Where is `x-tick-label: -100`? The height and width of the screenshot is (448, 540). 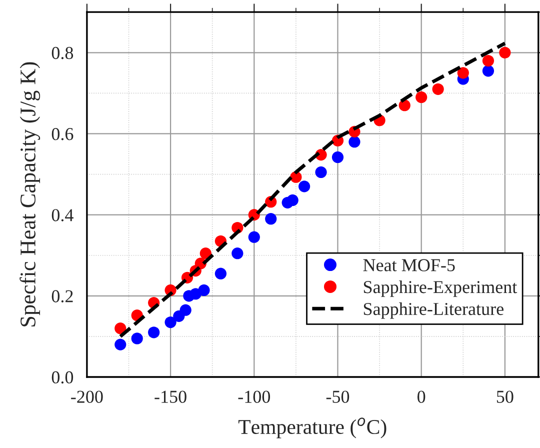
x-tick-label: -100 is located at coordinates (254, 396).